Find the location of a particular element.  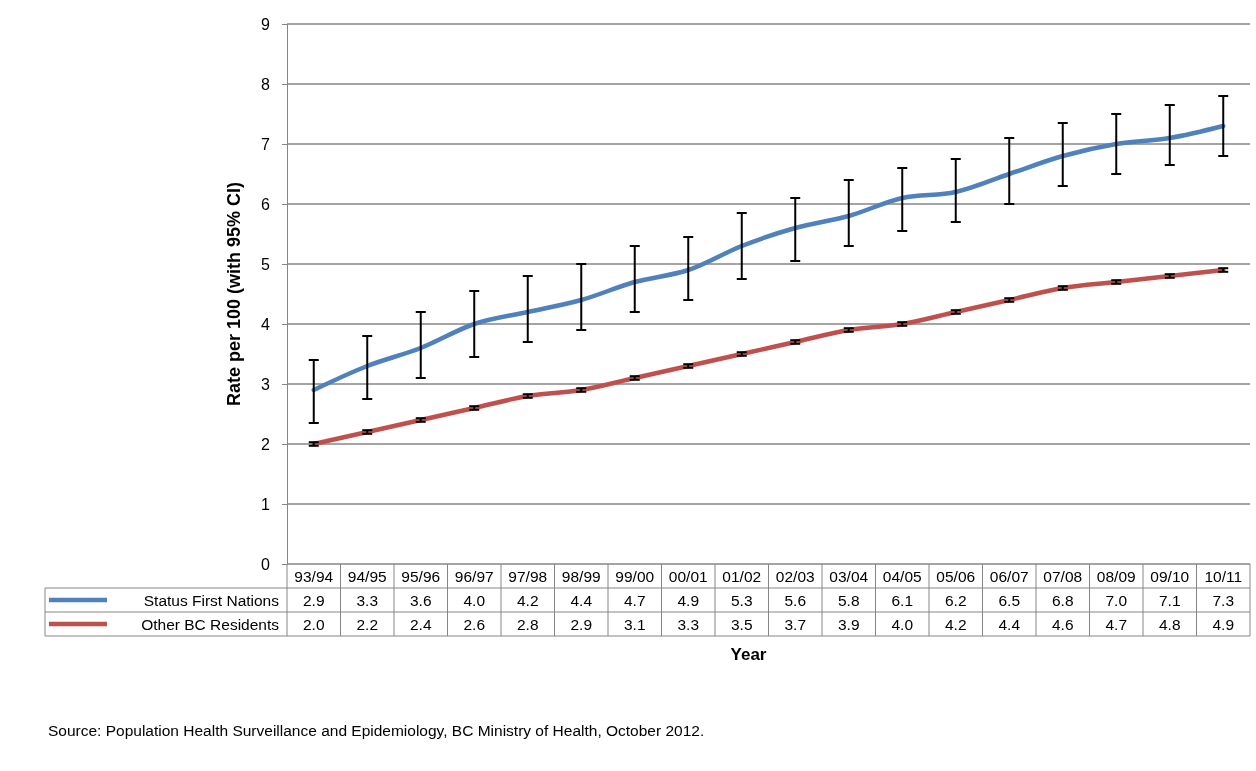

data-label: 4.8 is located at coordinates (1169, 624).